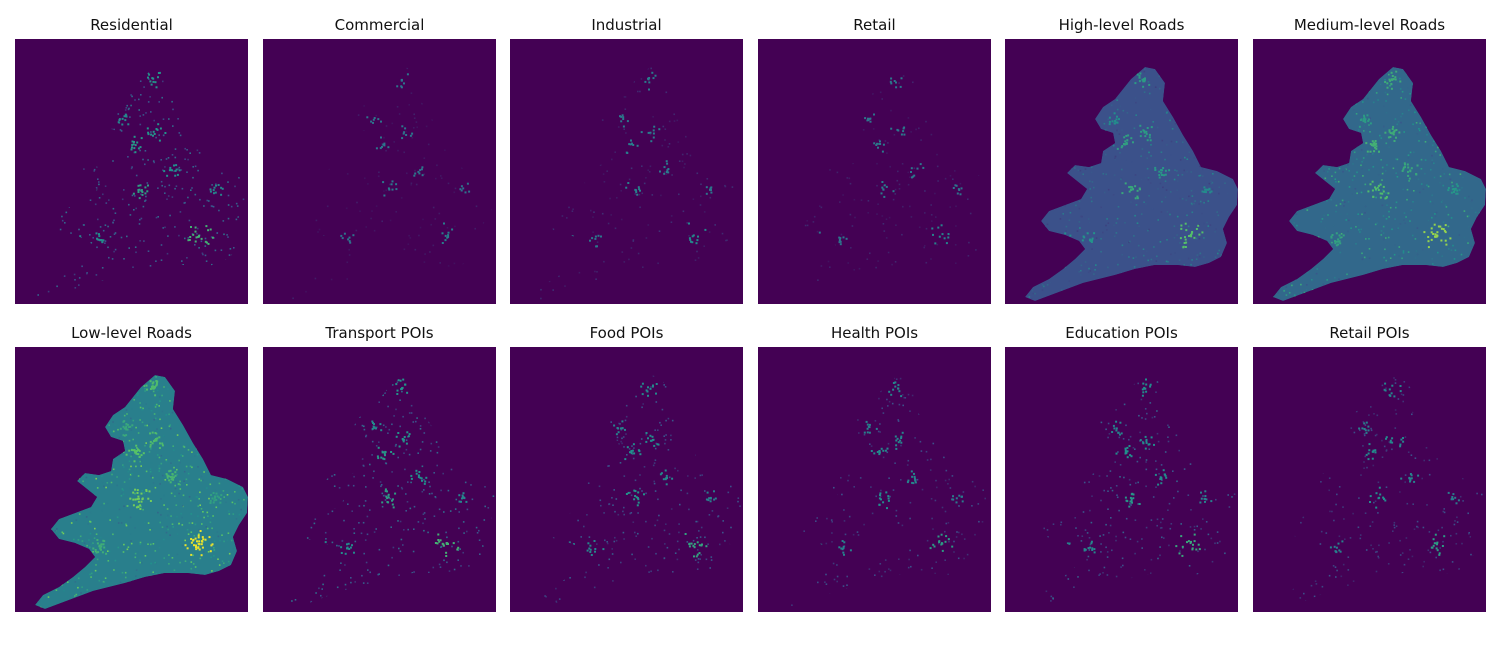  I want to click on panel-map-retail, so click(874, 171).